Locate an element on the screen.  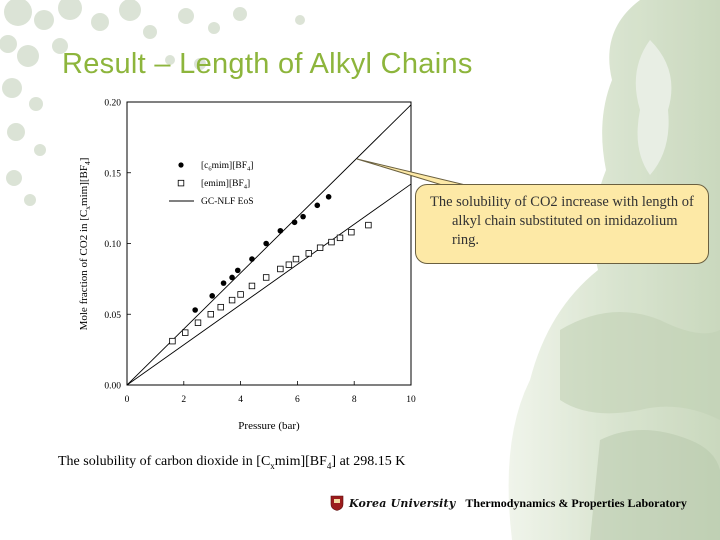
university-seal-icon is located at coordinates (337, 503).